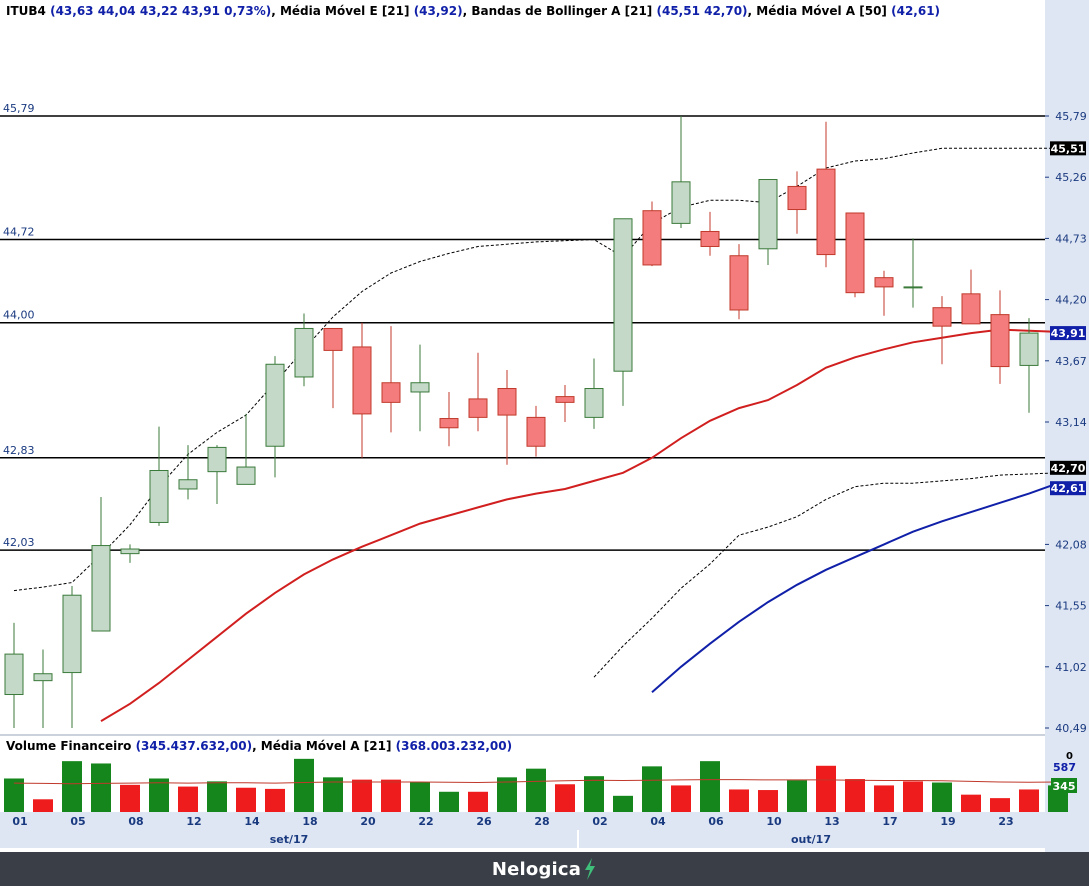  Describe the element at coordinates (947, 821) in the screenshot. I see `date-label: 19` at that location.